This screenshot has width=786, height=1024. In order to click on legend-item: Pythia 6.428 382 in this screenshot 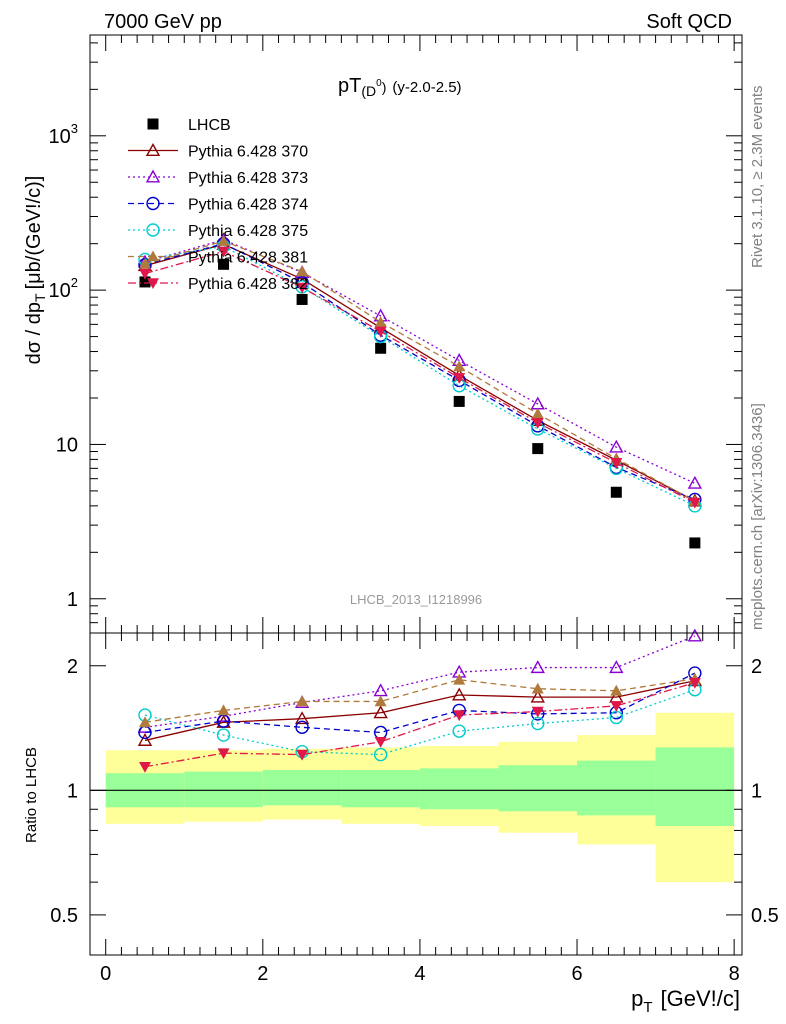, I will do `click(218, 284)`.